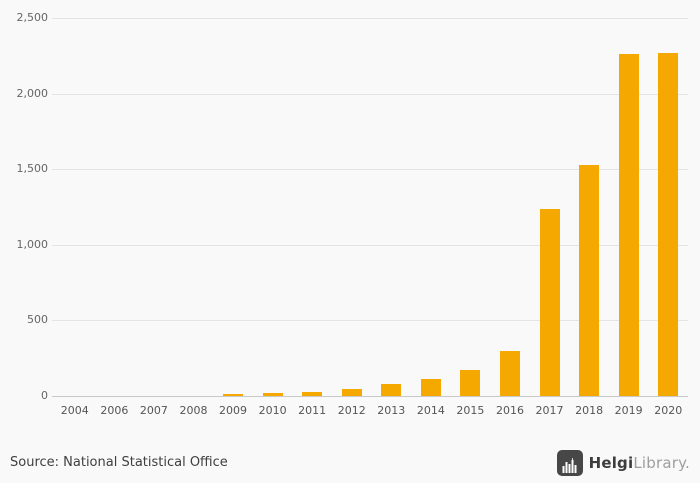 Image resolution: width=700 pixels, height=483 pixels. What do you see at coordinates (32, 169) in the screenshot?
I see `y-tick-label: 1,500` at bounding box center [32, 169].